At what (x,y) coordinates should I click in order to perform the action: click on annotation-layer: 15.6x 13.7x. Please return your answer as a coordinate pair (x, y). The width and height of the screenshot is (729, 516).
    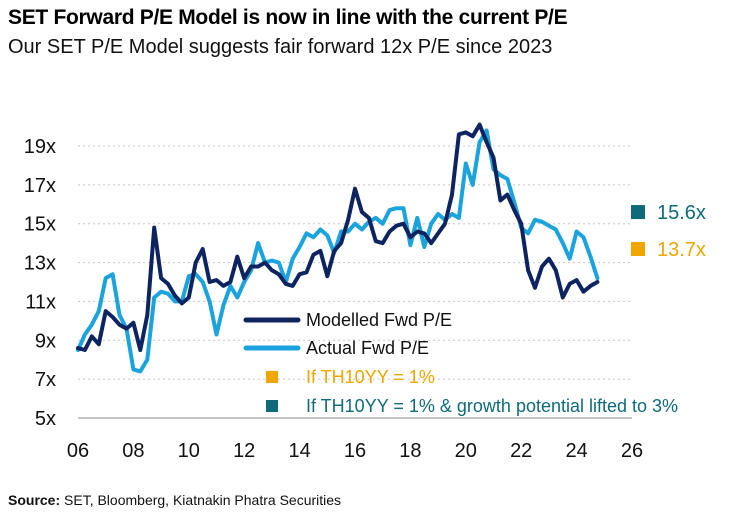
    Looking at the image, I should click on (668, 231).